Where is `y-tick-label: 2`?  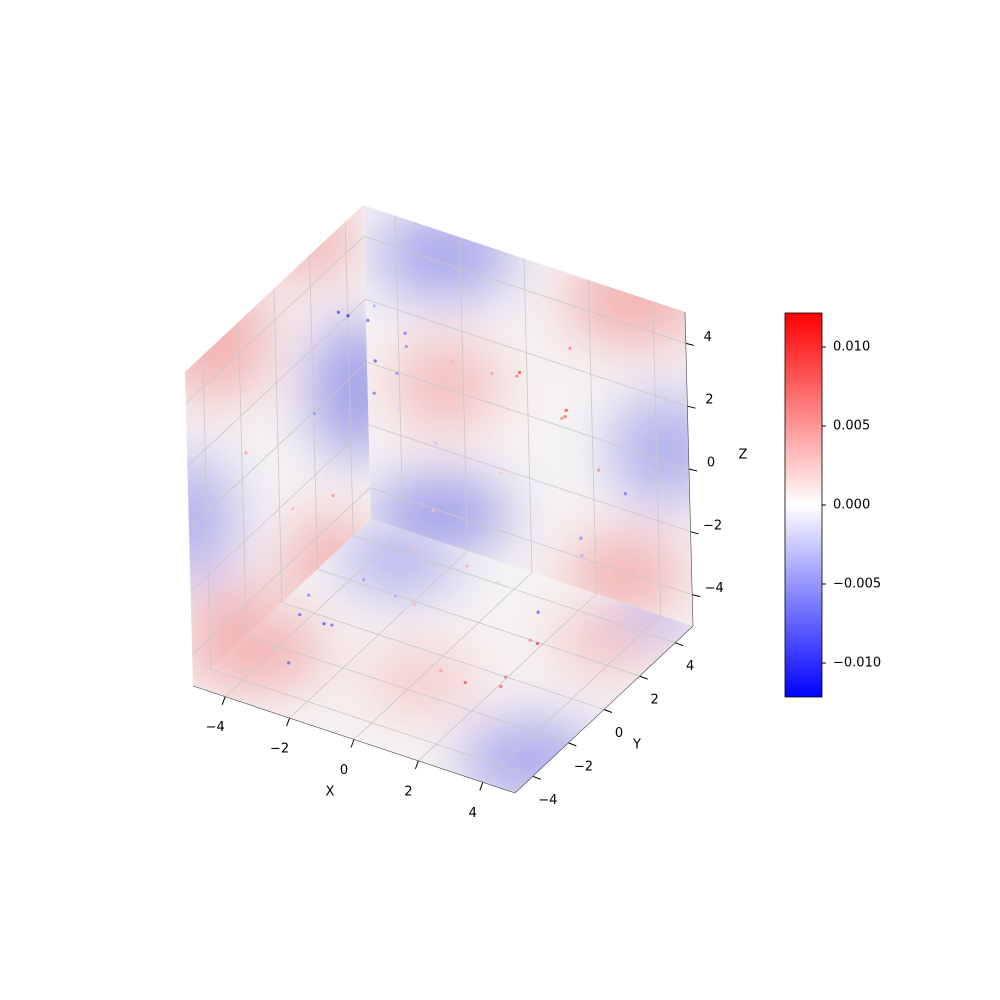
y-tick-label: 2 is located at coordinates (654, 700).